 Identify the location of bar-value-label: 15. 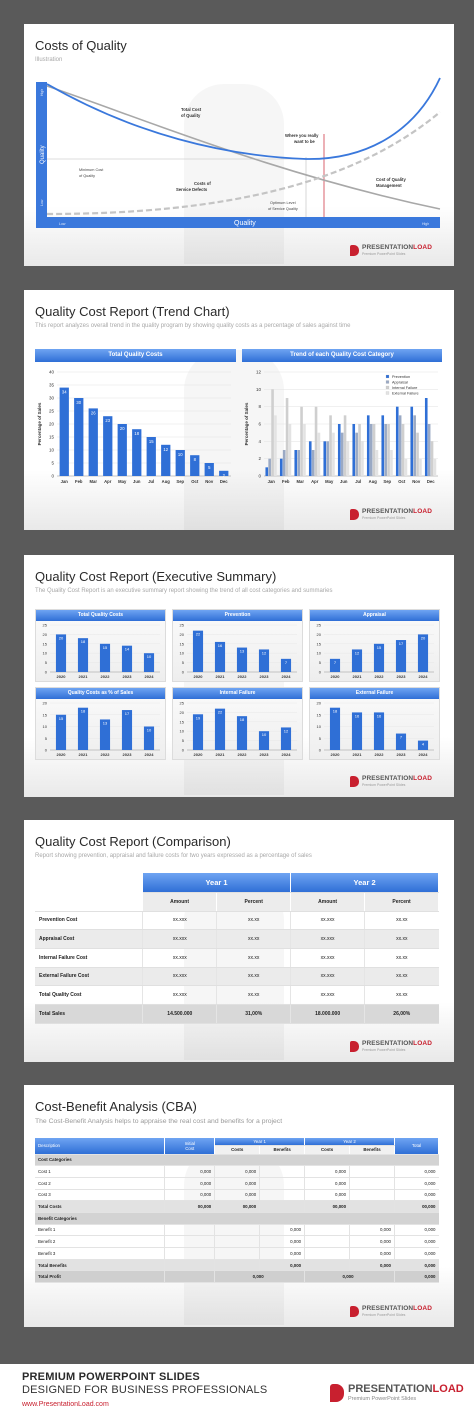
(61, 718).